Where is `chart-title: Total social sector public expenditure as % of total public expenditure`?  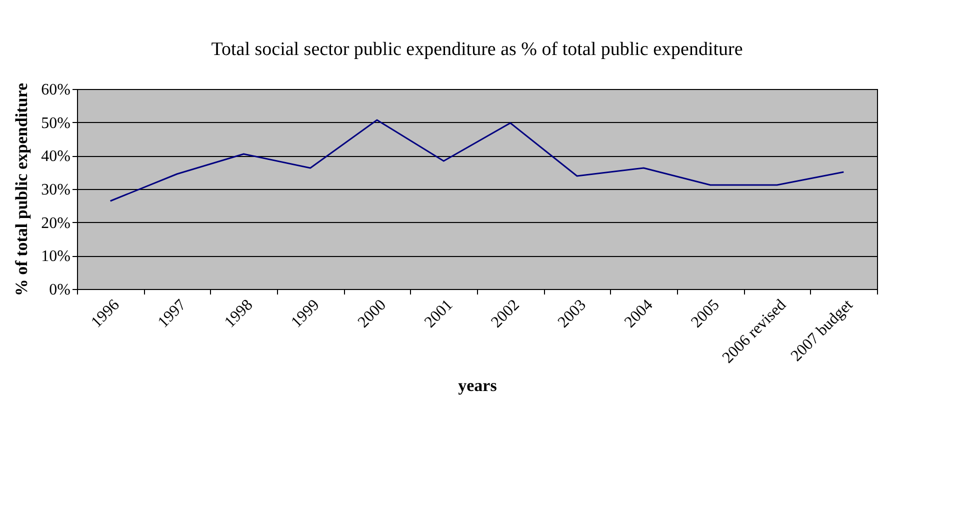
chart-title: Total social sector public expenditure as % of total public expenditure is located at coordinates (477, 49).